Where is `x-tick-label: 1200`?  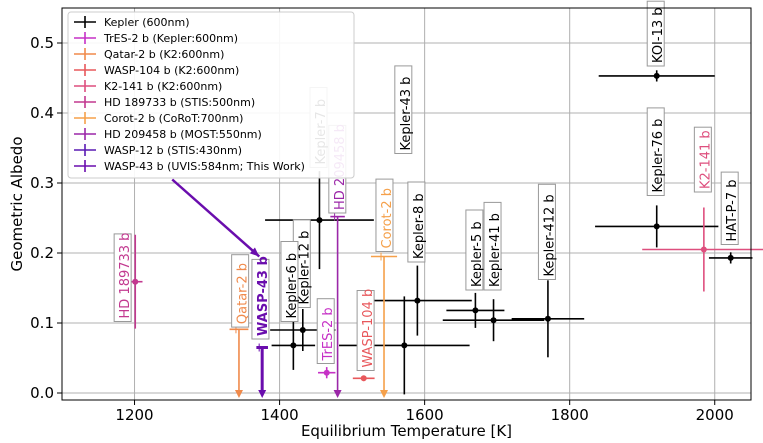
x-tick-label: 1200 is located at coordinates (134, 415).